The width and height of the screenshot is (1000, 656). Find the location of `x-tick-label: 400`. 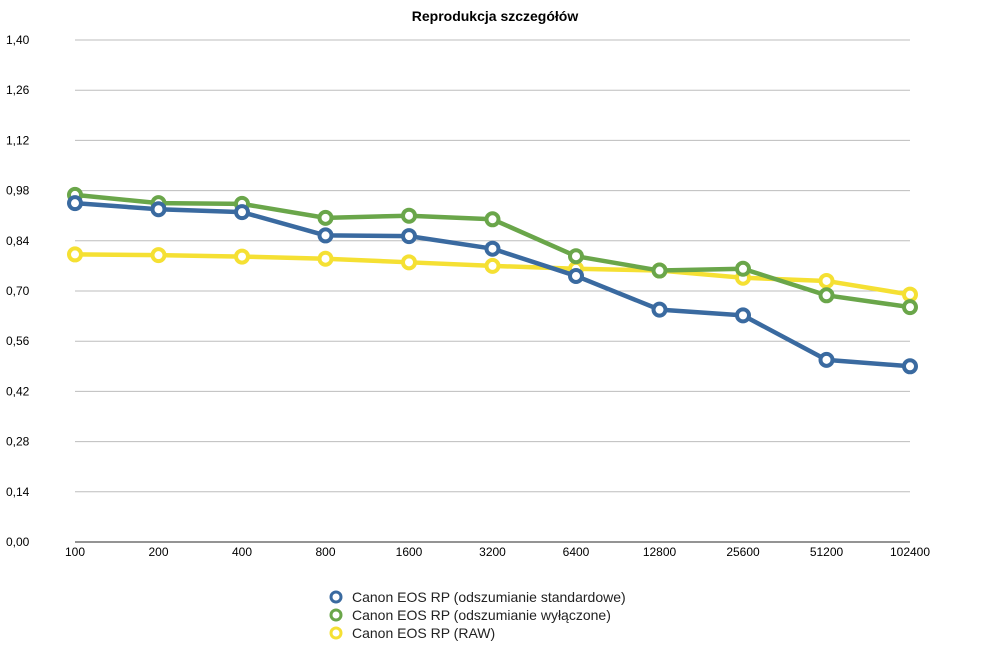

x-tick-label: 400 is located at coordinates (242, 552).